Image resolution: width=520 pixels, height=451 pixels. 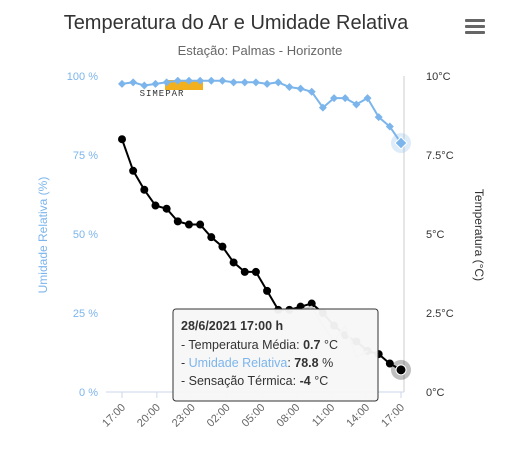 What do you see at coordinates (219, 416) in the screenshot?
I see `x-tick-label: 02:00` at bounding box center [219, 416].